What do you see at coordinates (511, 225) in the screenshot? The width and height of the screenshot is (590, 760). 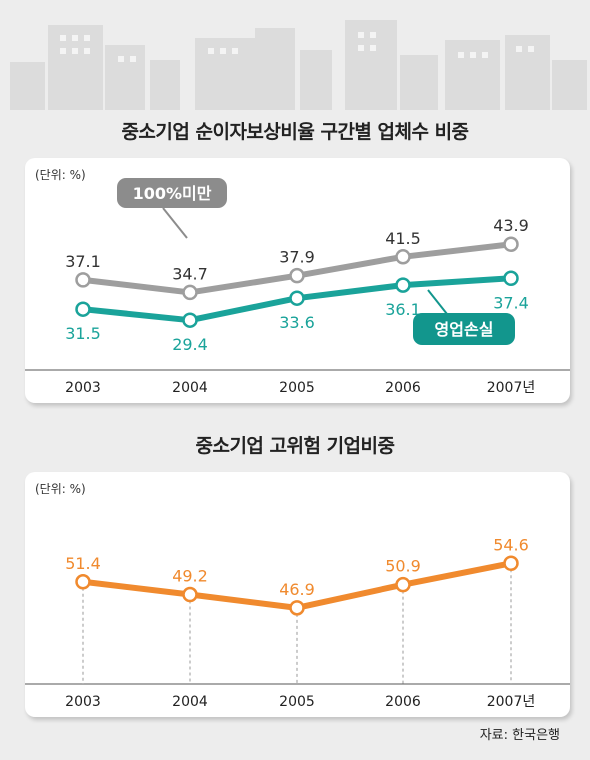 I see `data-label: 43.9` at bounding box center [511, 225].